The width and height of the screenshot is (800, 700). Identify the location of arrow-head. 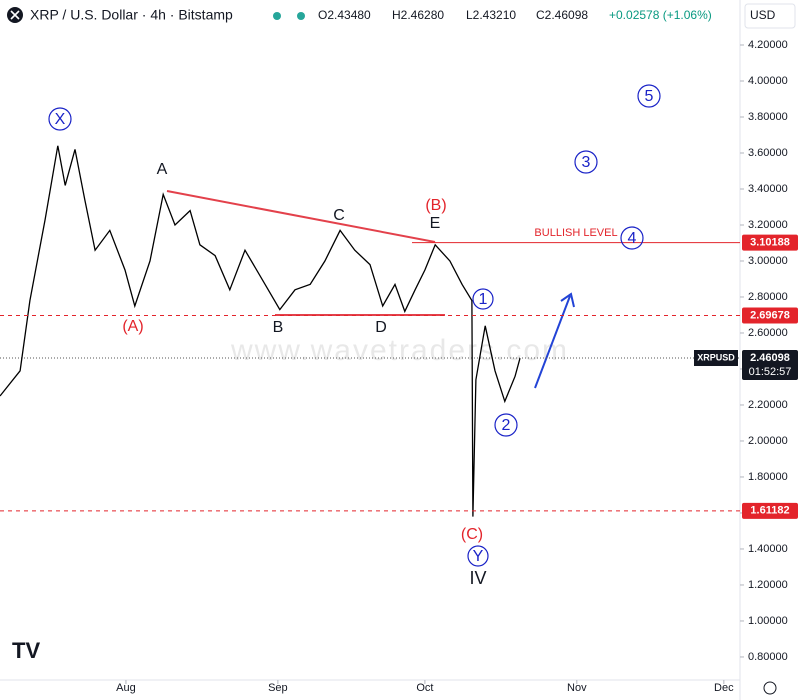
(567, 300).